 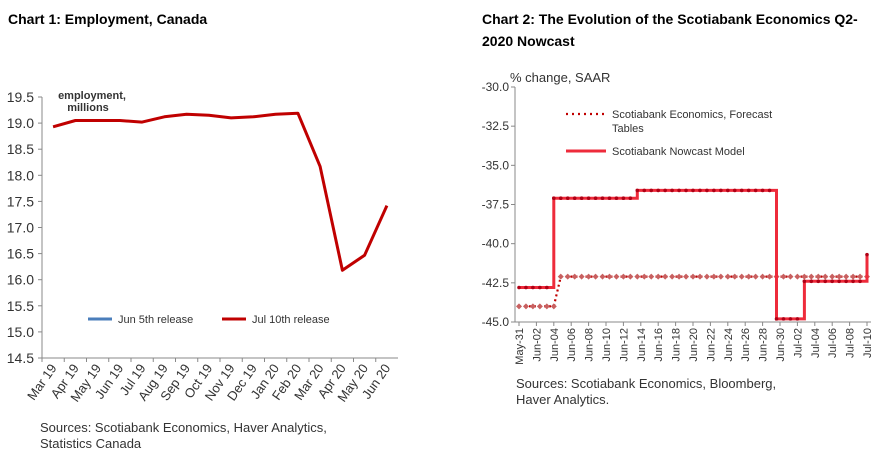 What do you see at coordinates (678, 152) in the screenshot?
I see `legend-label: Scotiabank Nowcast Model` at bounding box center [678, 152].